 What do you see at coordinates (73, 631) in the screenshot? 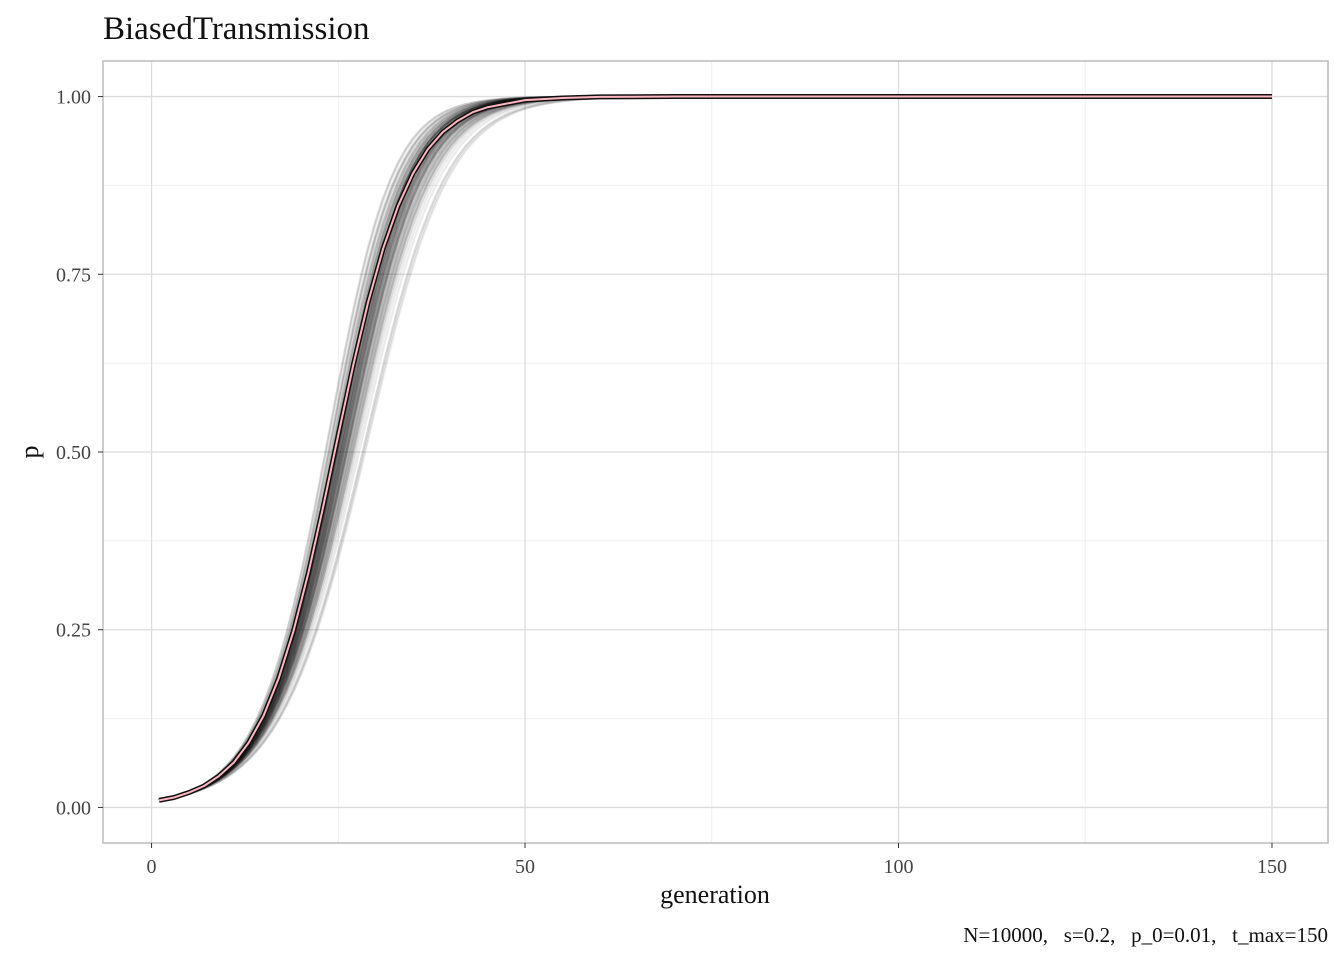
I see `y-tick-label: 0.25` at bounding box center [73, 631].